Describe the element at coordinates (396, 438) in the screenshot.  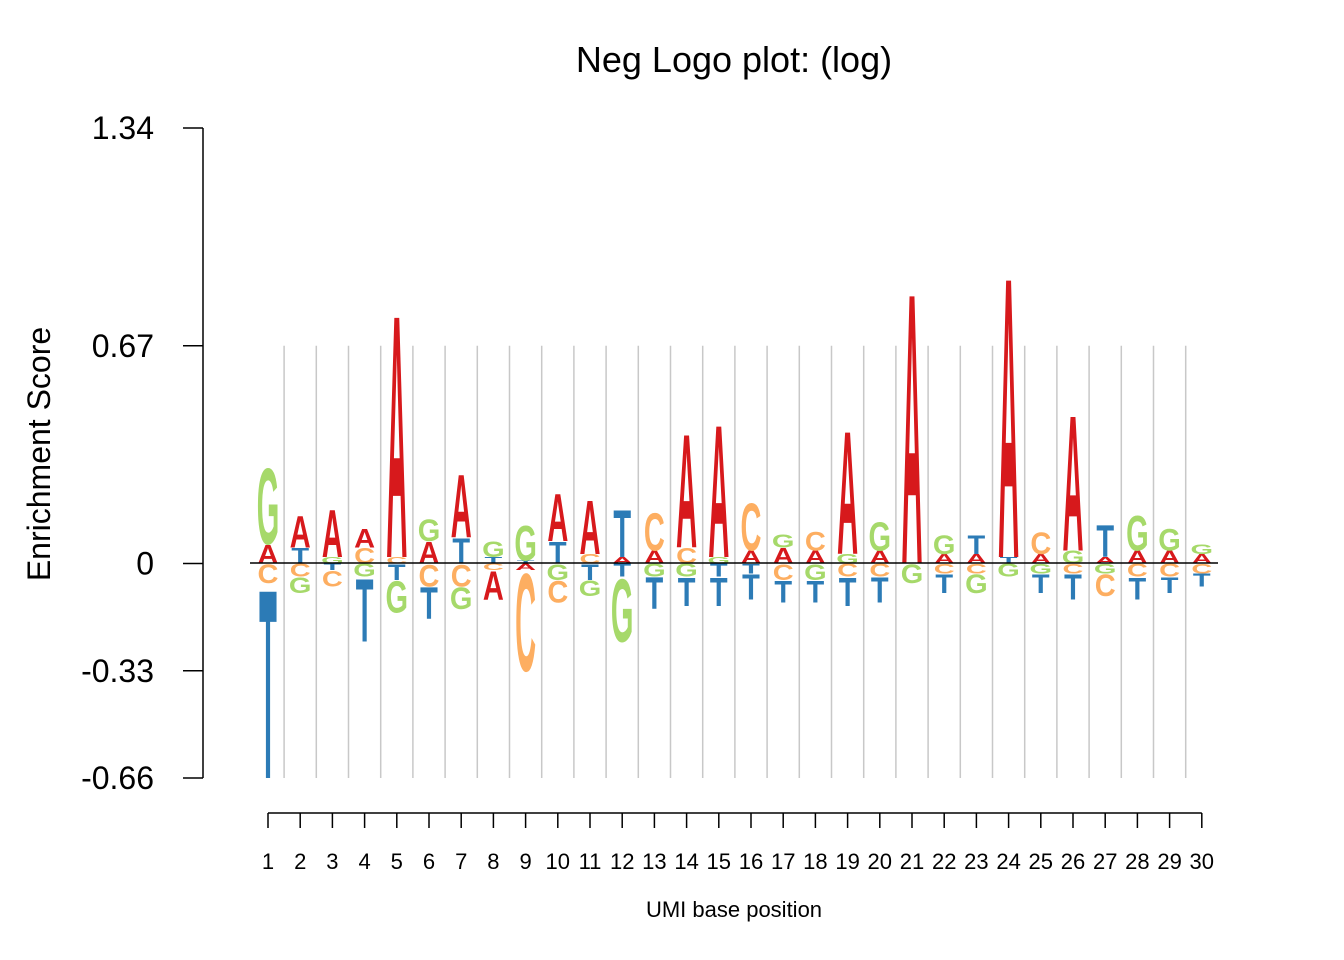
I see `logo-letter-A-pos-5: A` at that location.